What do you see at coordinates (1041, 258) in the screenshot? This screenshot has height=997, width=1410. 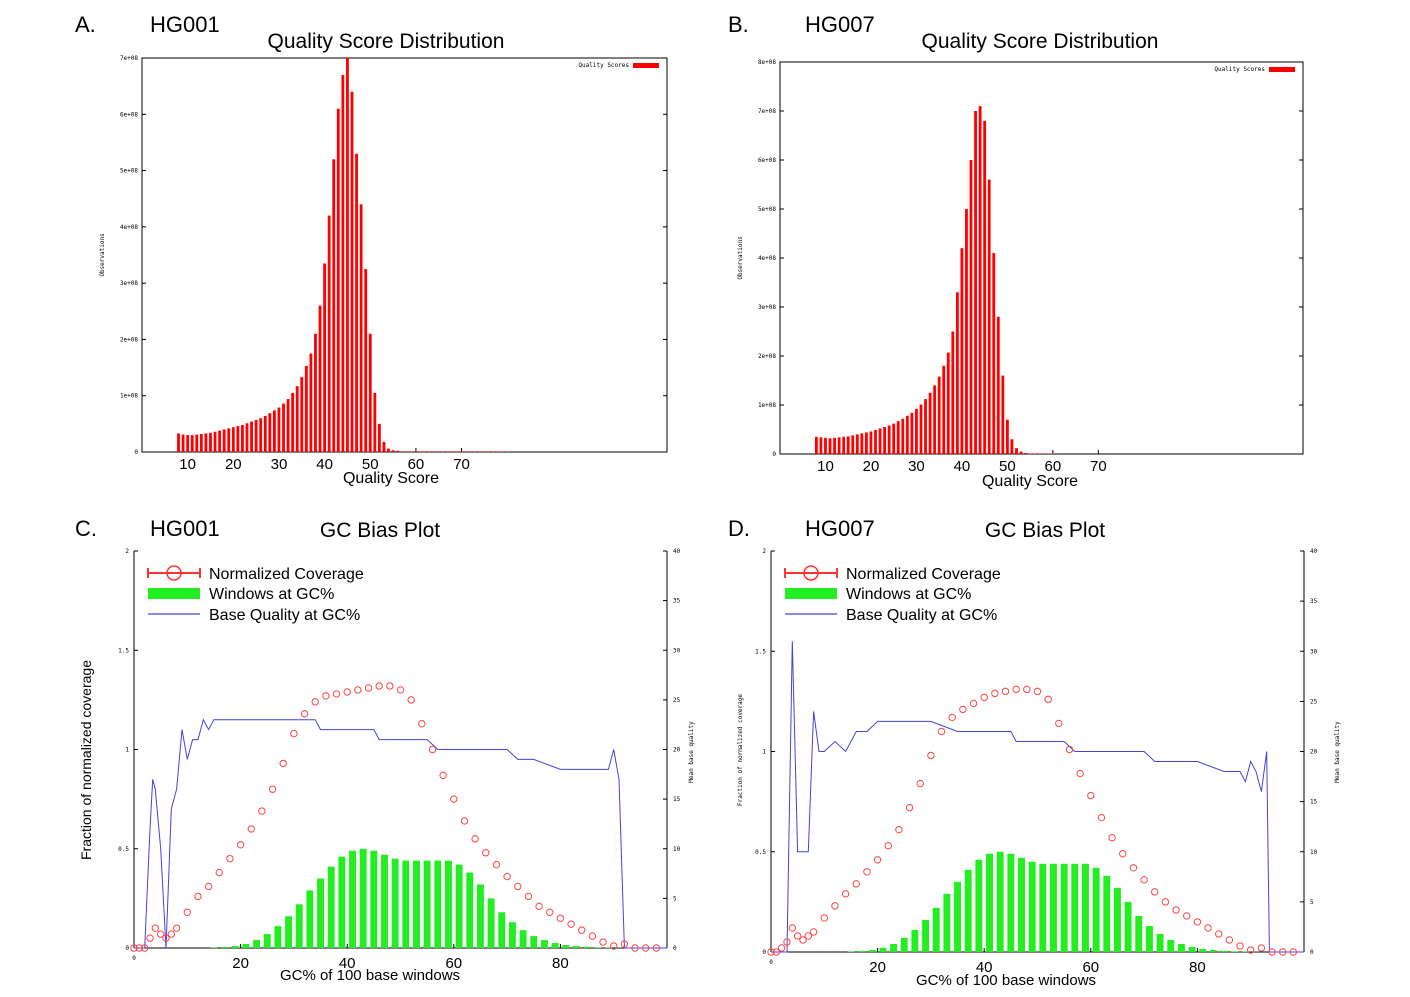 I see `plot-frame` at bounding box center [1041, 258].